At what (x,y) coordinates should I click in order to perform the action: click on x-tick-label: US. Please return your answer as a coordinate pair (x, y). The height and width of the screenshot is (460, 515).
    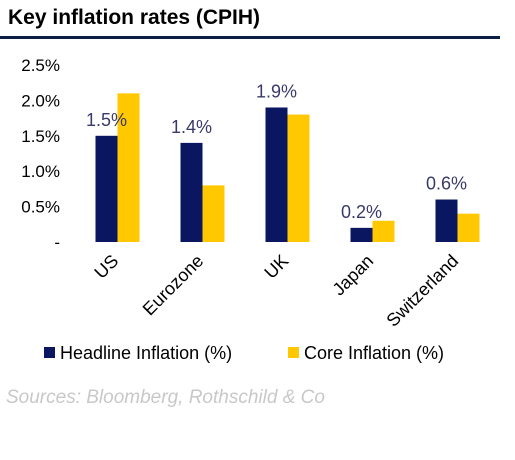
    Looking at the image, I should click on (106, 267).